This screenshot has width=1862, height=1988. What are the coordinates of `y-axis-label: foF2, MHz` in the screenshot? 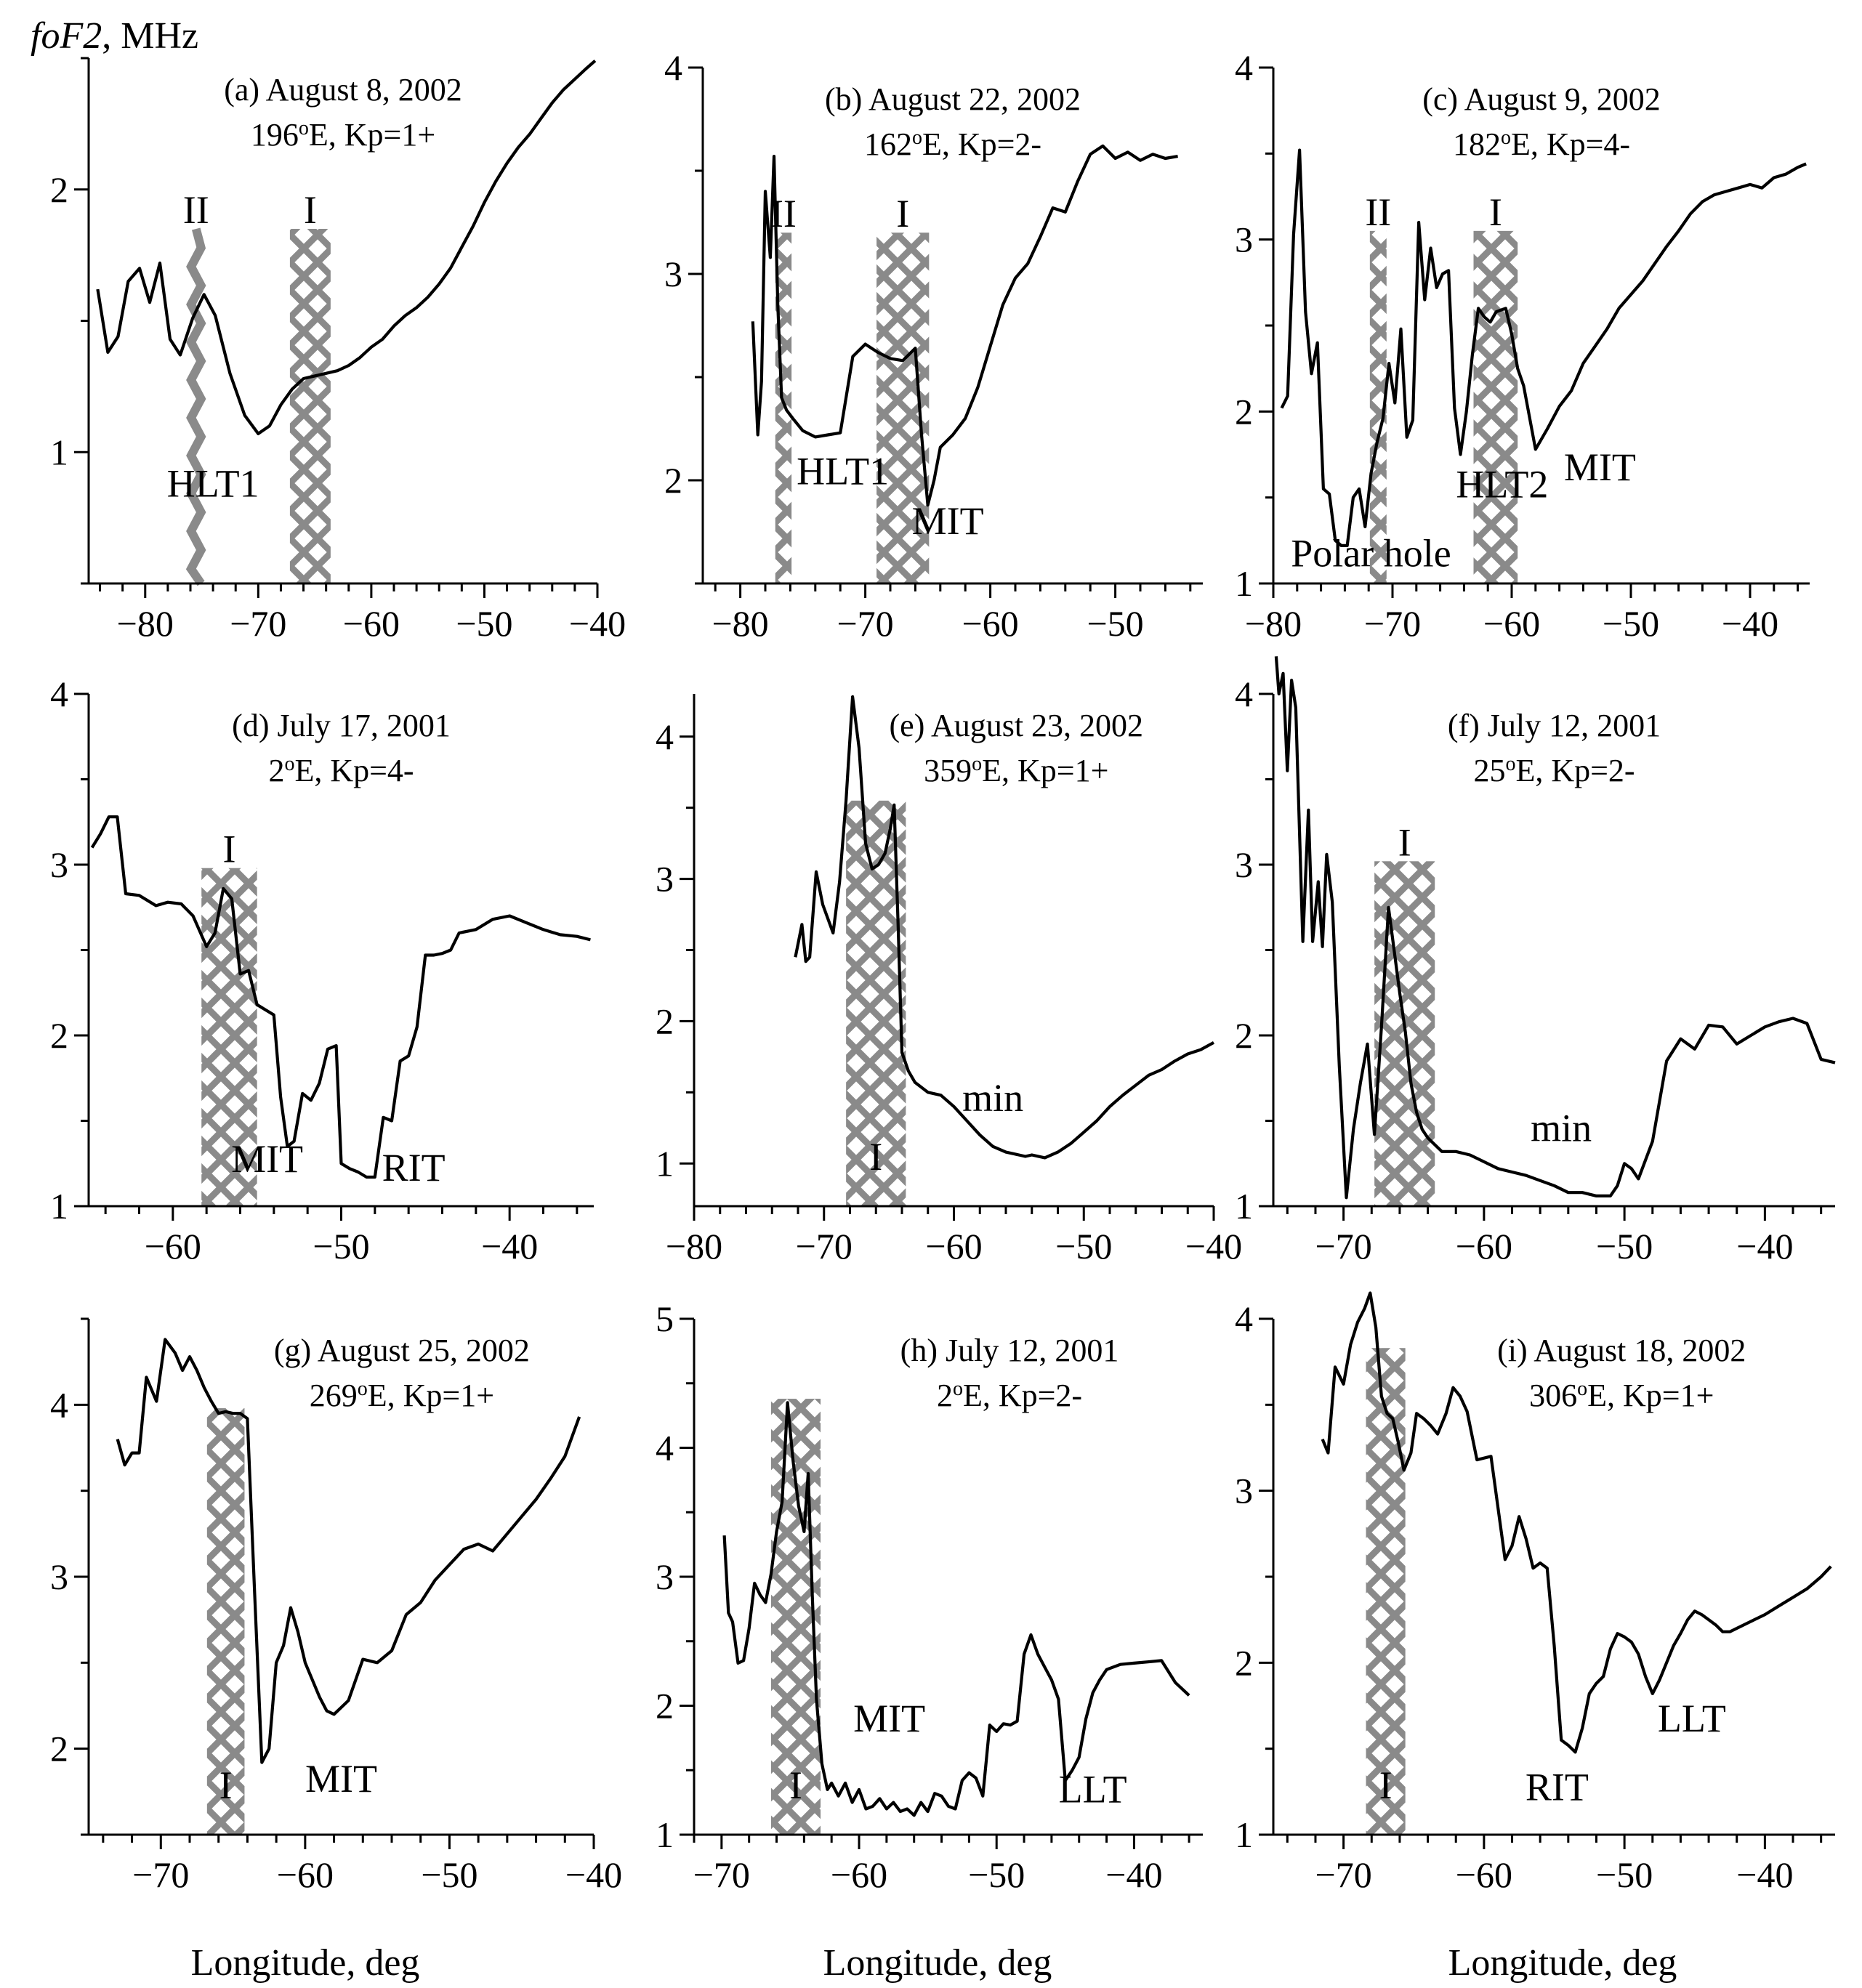 It's located at (114, 36).